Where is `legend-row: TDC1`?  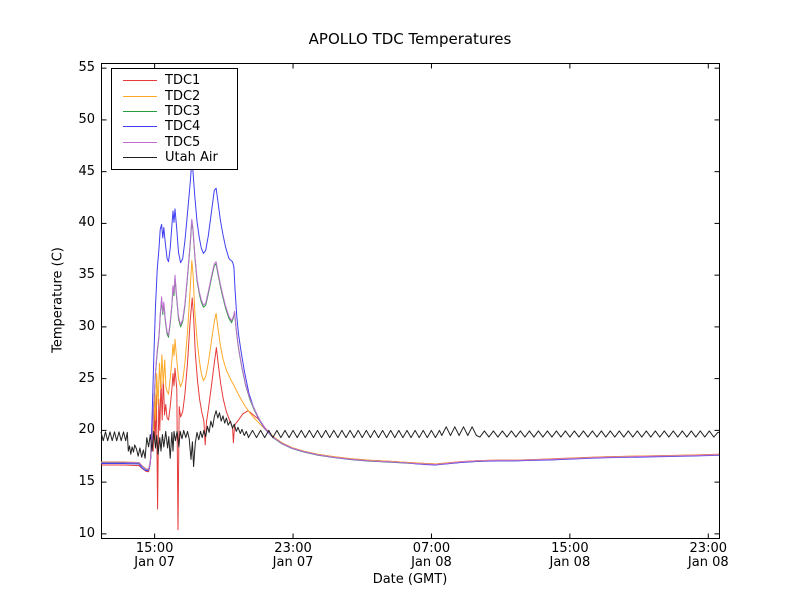 legend-row: TDC1 is located at coordinates (174, 80).